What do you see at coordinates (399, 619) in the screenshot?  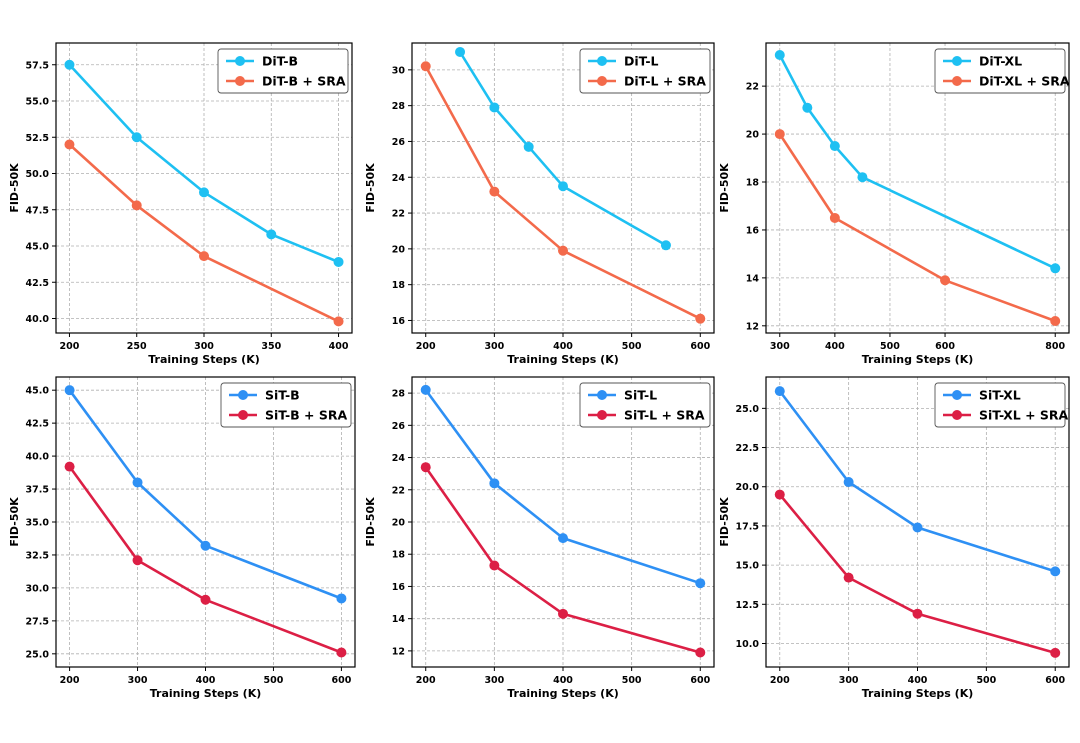 I see `y-tick-label: 14` at bounding box center [399, 619].